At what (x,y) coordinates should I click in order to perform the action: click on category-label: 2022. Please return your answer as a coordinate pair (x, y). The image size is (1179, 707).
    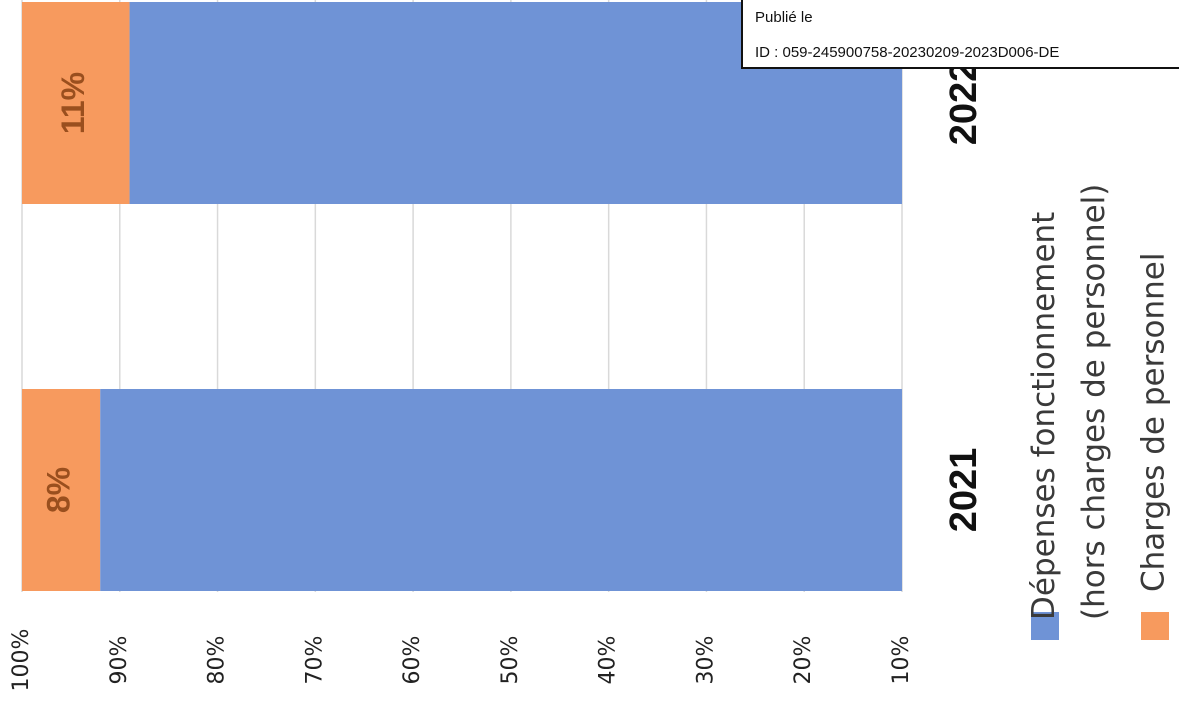
    Looking at the image, I should click on (964, 103).